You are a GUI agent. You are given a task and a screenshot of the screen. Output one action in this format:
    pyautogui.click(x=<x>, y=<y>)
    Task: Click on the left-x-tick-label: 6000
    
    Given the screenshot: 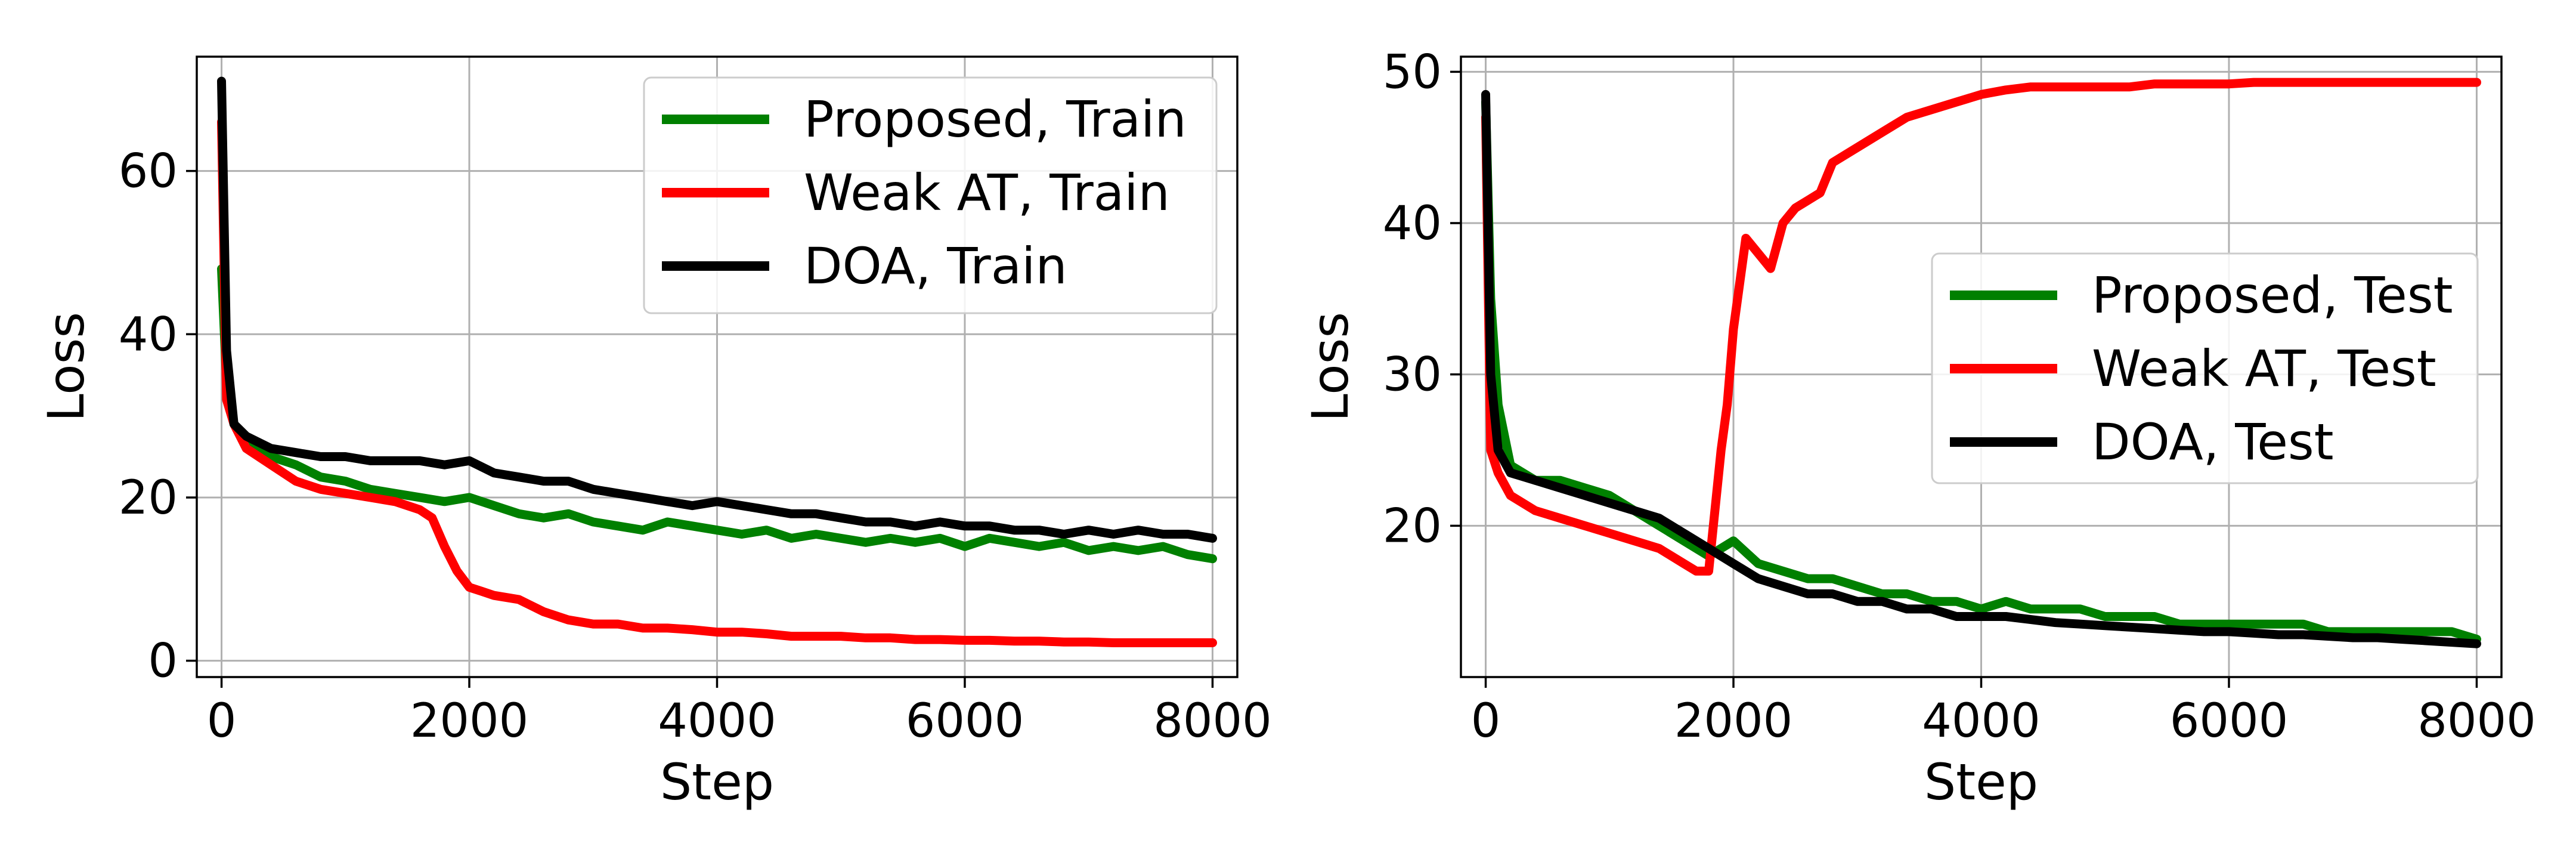 What is the action you would take?
    pyautogui.click(x=965, y=721)
    